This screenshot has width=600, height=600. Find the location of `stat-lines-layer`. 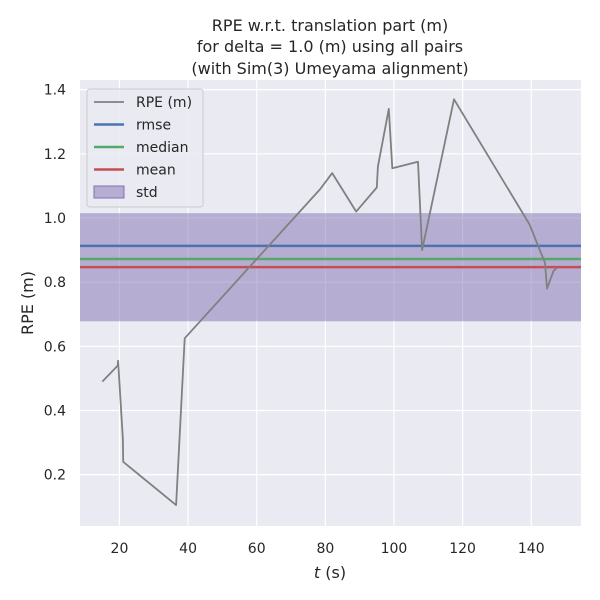

stat-lines-layer is located at coordinates (330, 256).